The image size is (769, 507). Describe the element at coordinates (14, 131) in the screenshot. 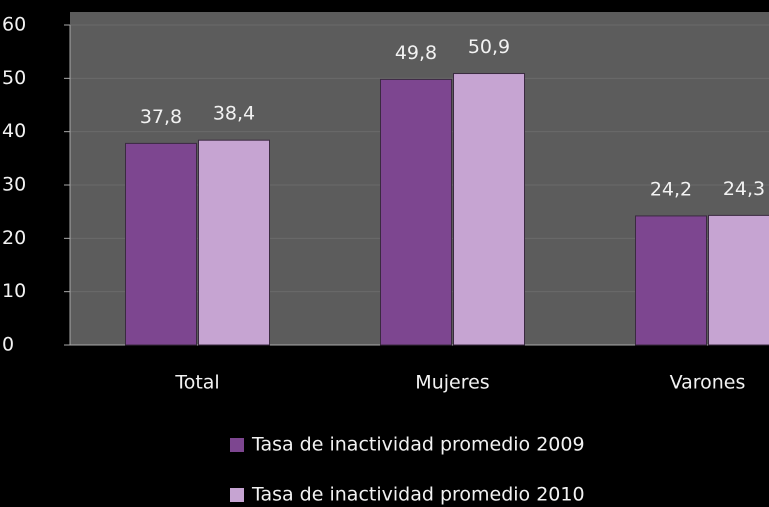

I see `y-tick-label: 40` at that location.